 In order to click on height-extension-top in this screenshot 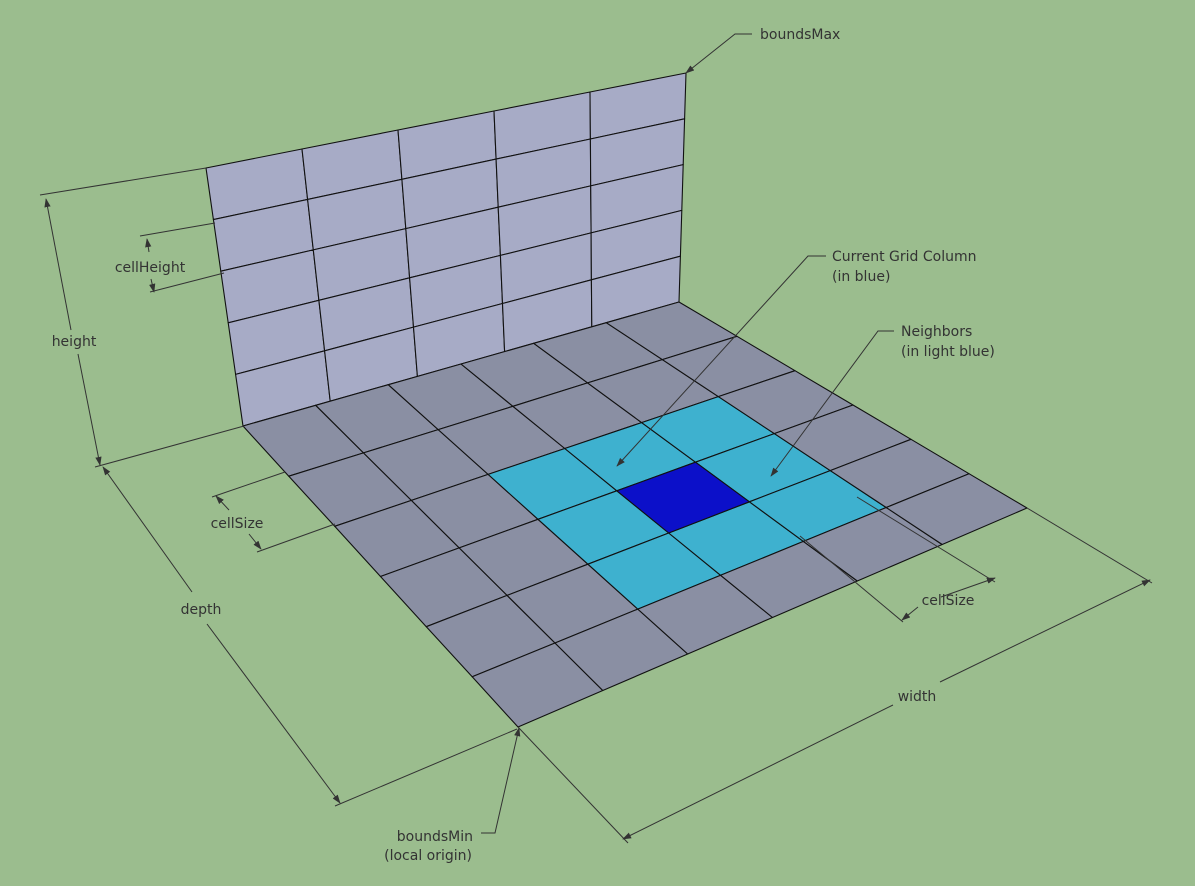, I will do `click(123, 181)`.